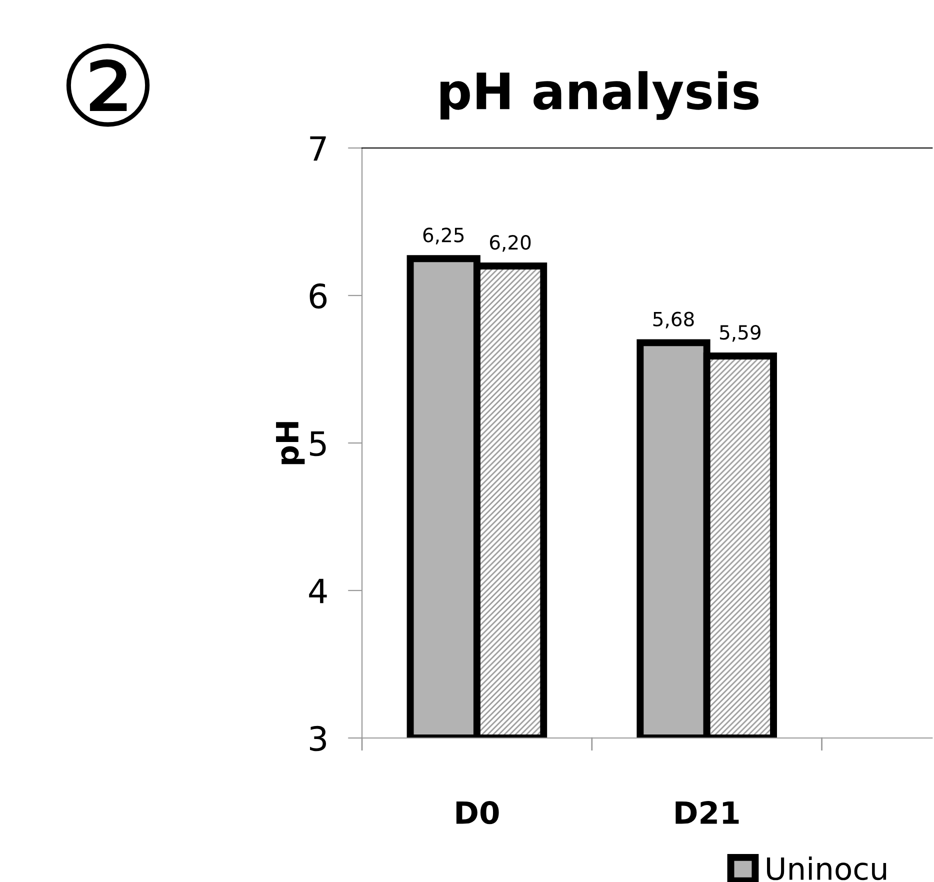  I want to click on y-tick-label: 5, so click(318, 443).